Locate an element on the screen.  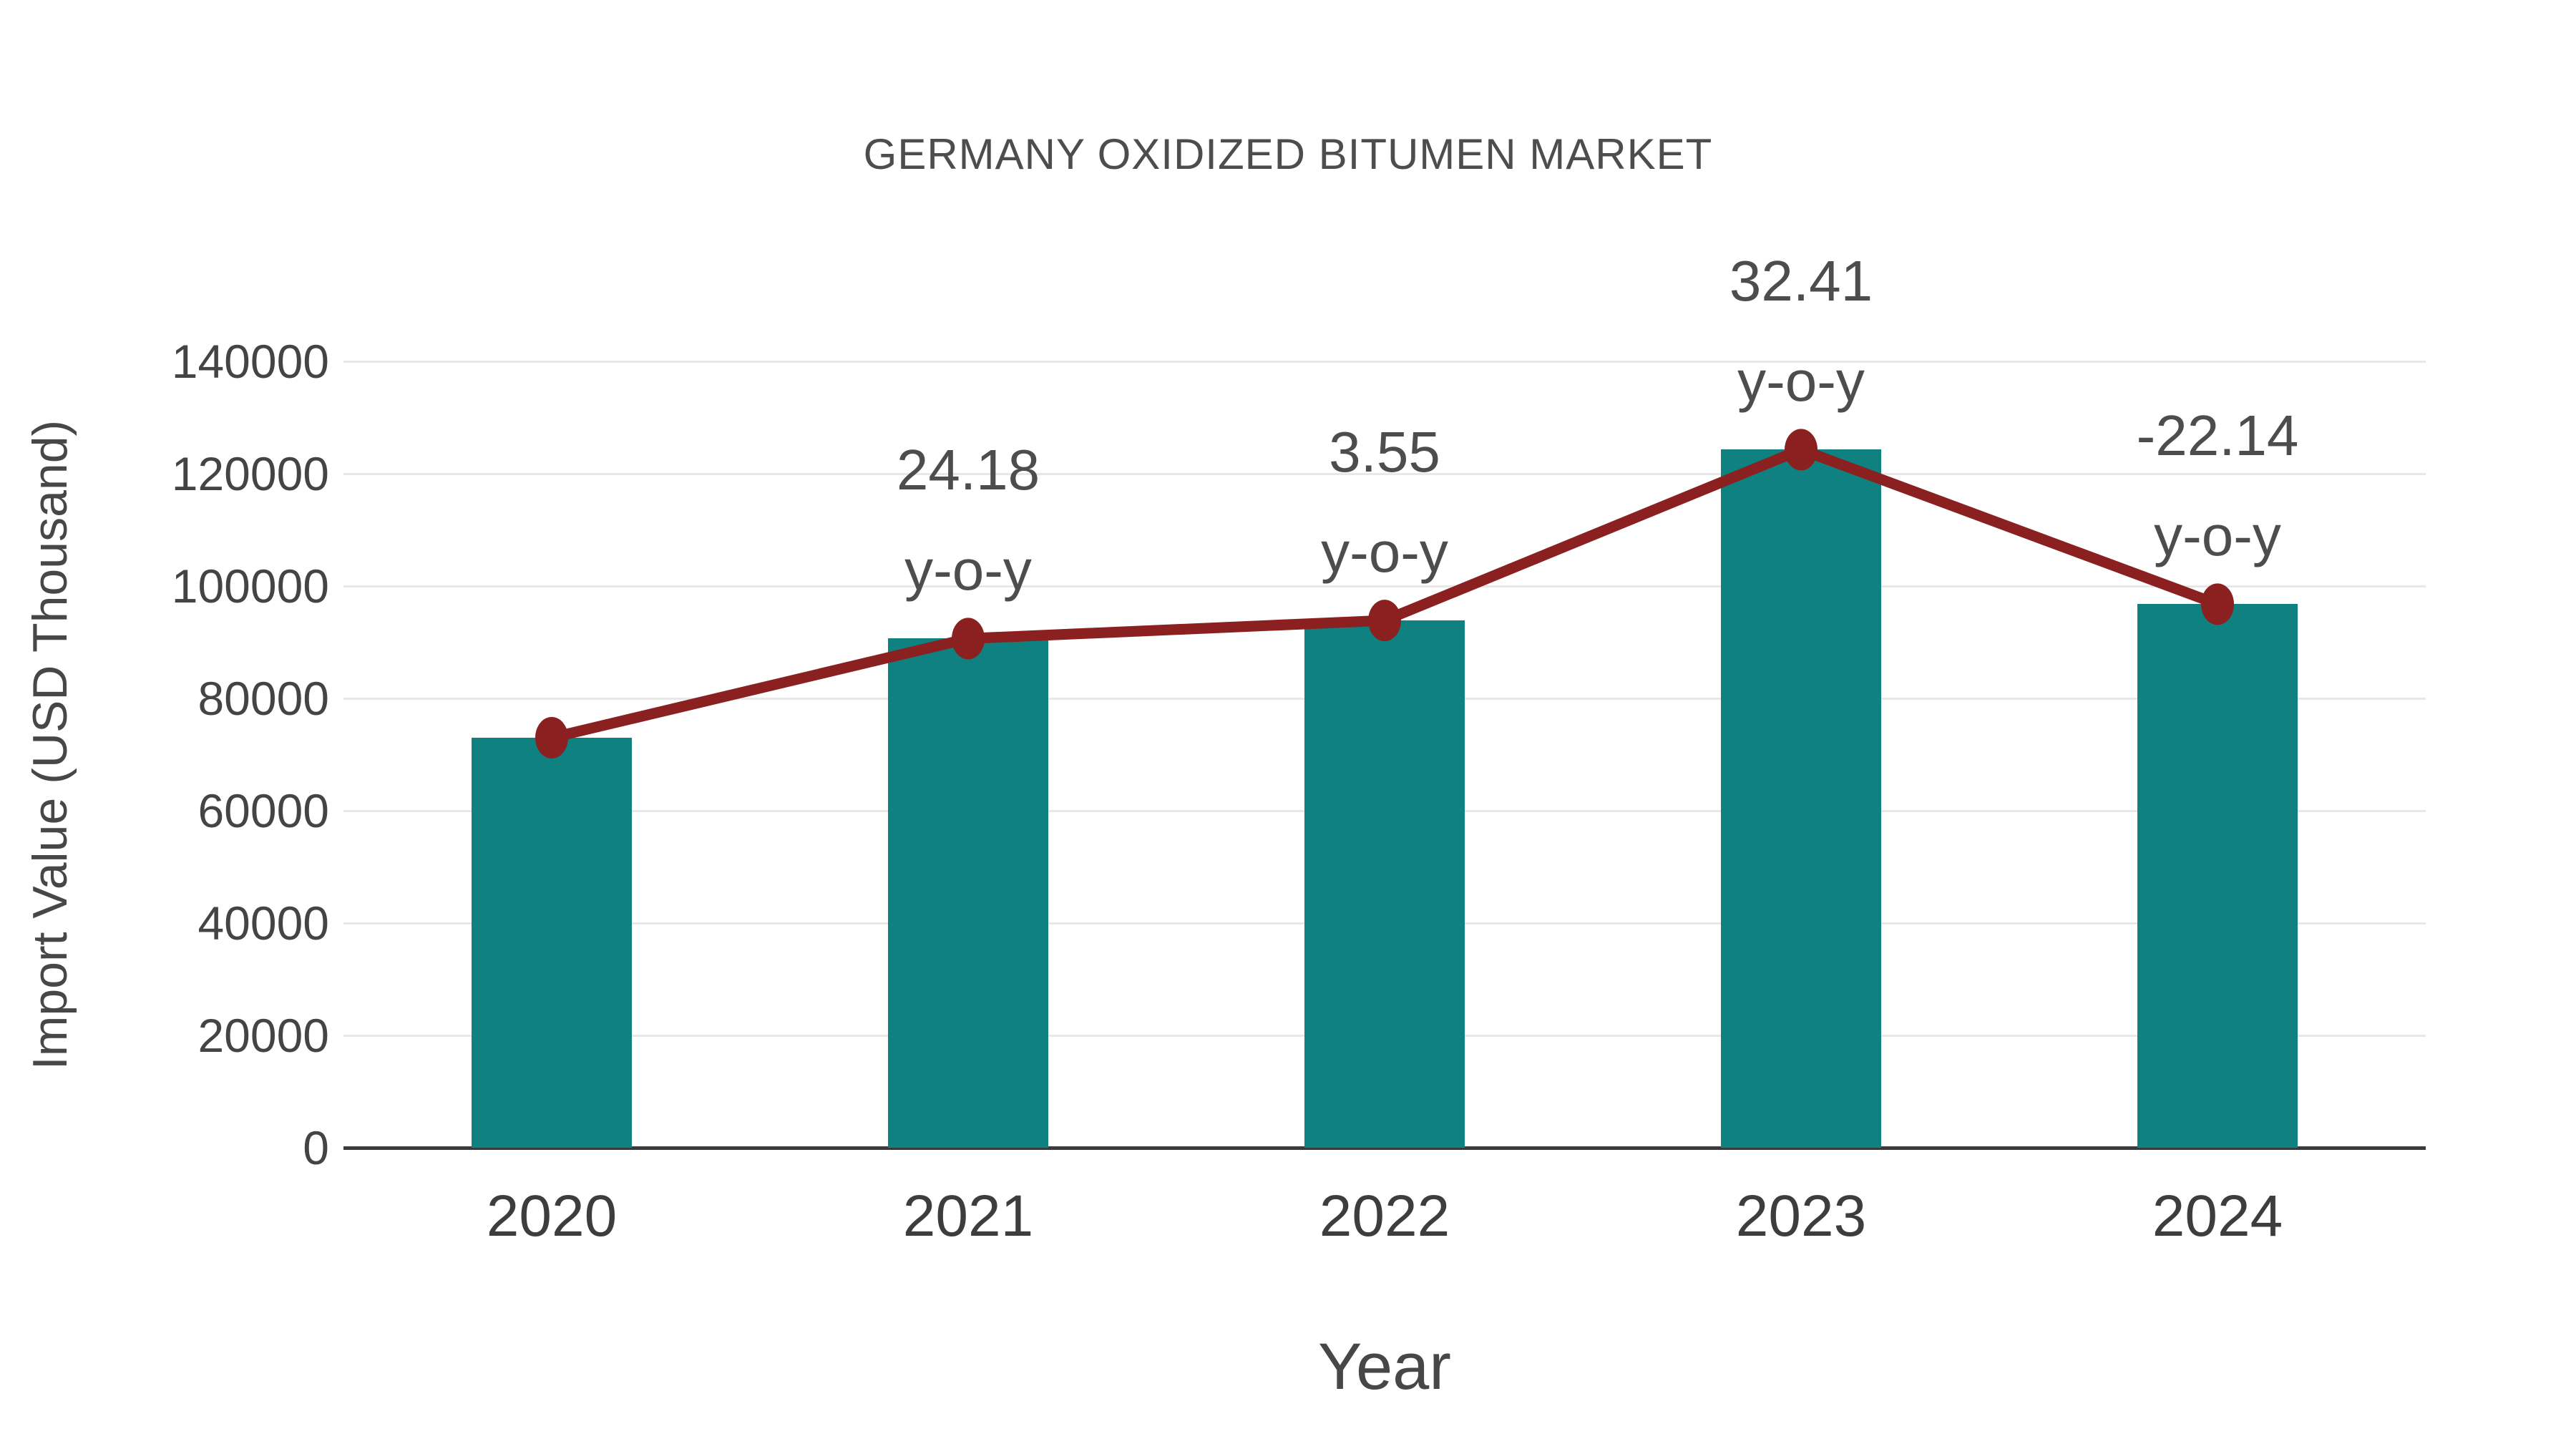
x-tick-label-2024: 2024 is located at coordinates (2217, 1216).